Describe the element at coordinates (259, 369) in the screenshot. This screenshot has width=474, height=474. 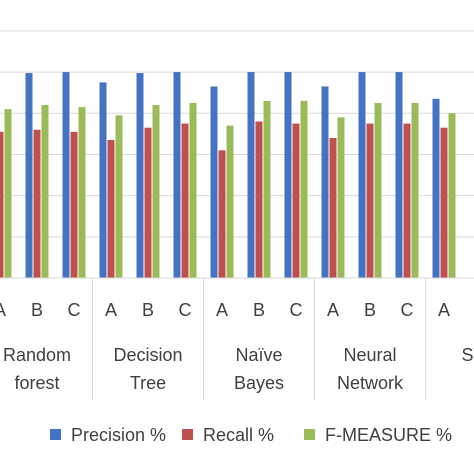
I see `group-label: Naïve Bayes` at that location.